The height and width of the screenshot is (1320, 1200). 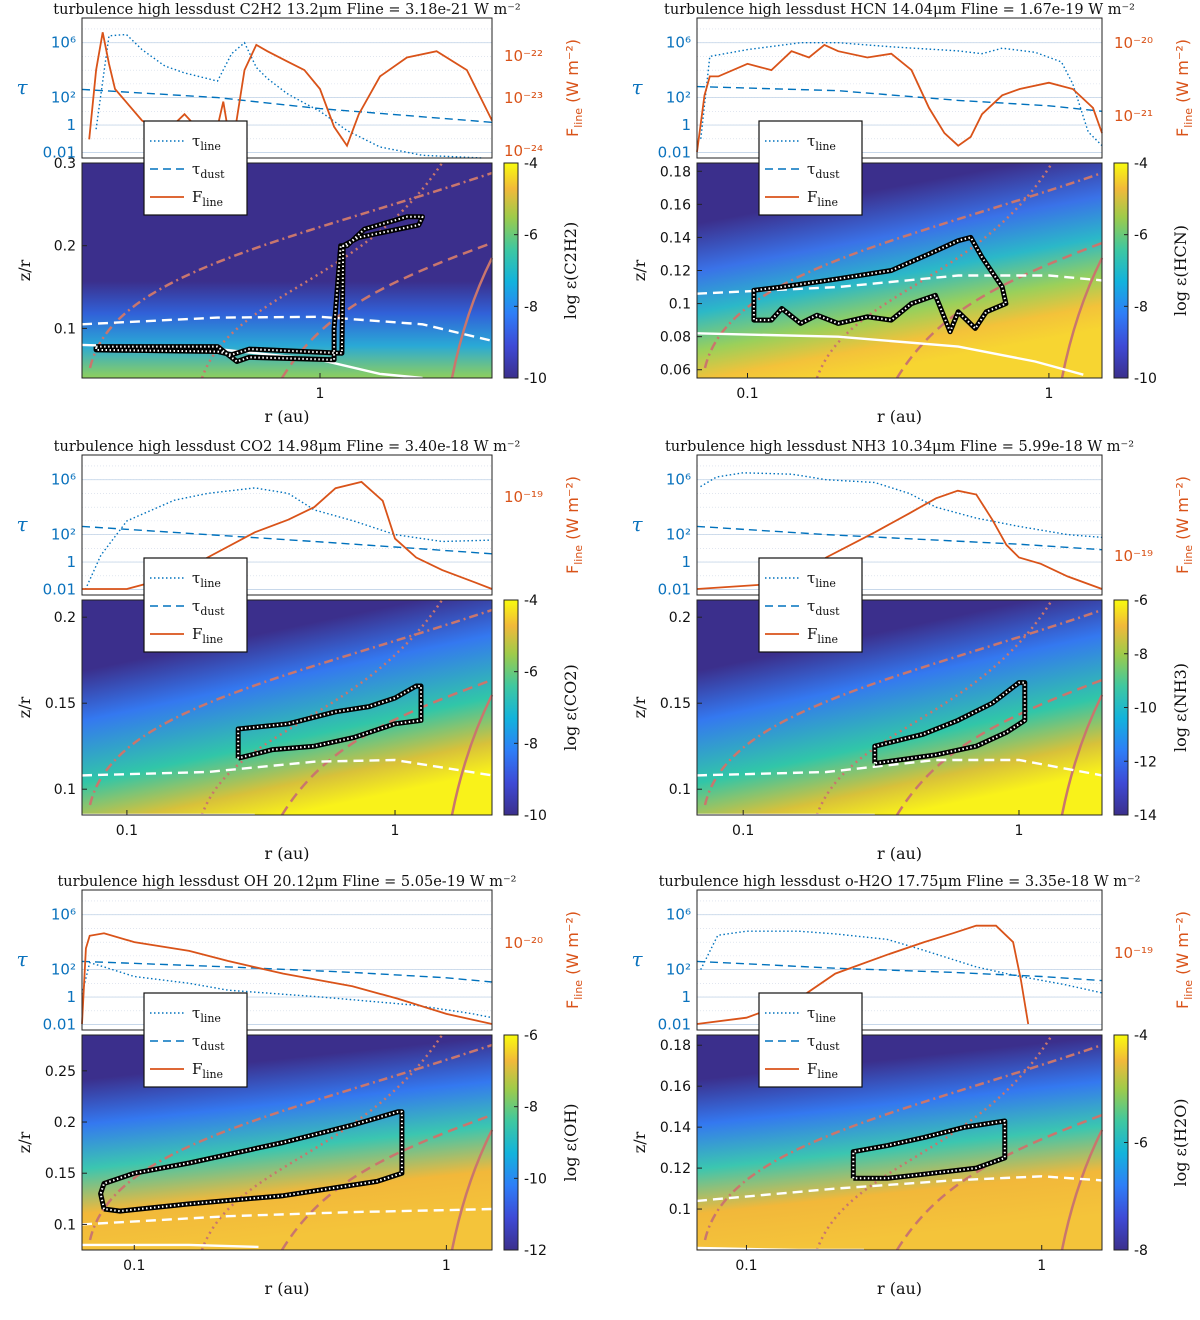 I want to click on z-tick-label: 0.12, so click(x=675, y=272).